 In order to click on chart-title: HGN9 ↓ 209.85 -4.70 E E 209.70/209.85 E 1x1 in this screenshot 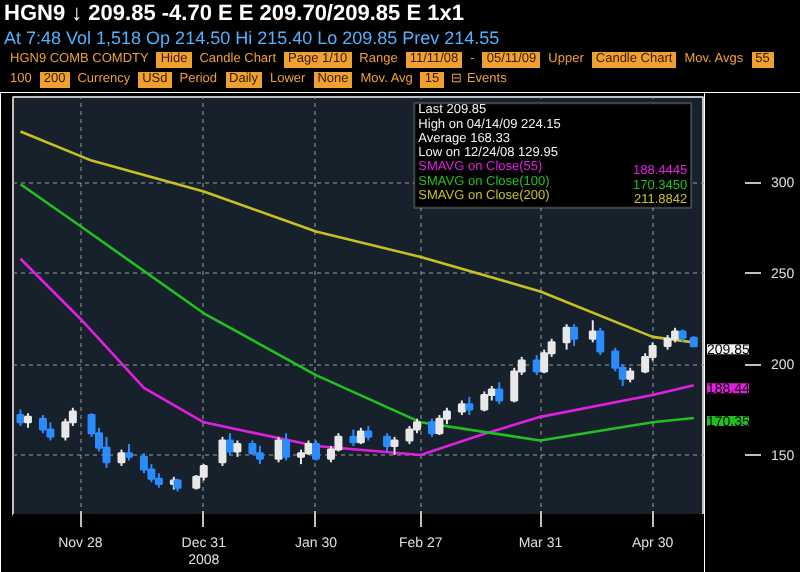, I will do `click(235, 15)`.